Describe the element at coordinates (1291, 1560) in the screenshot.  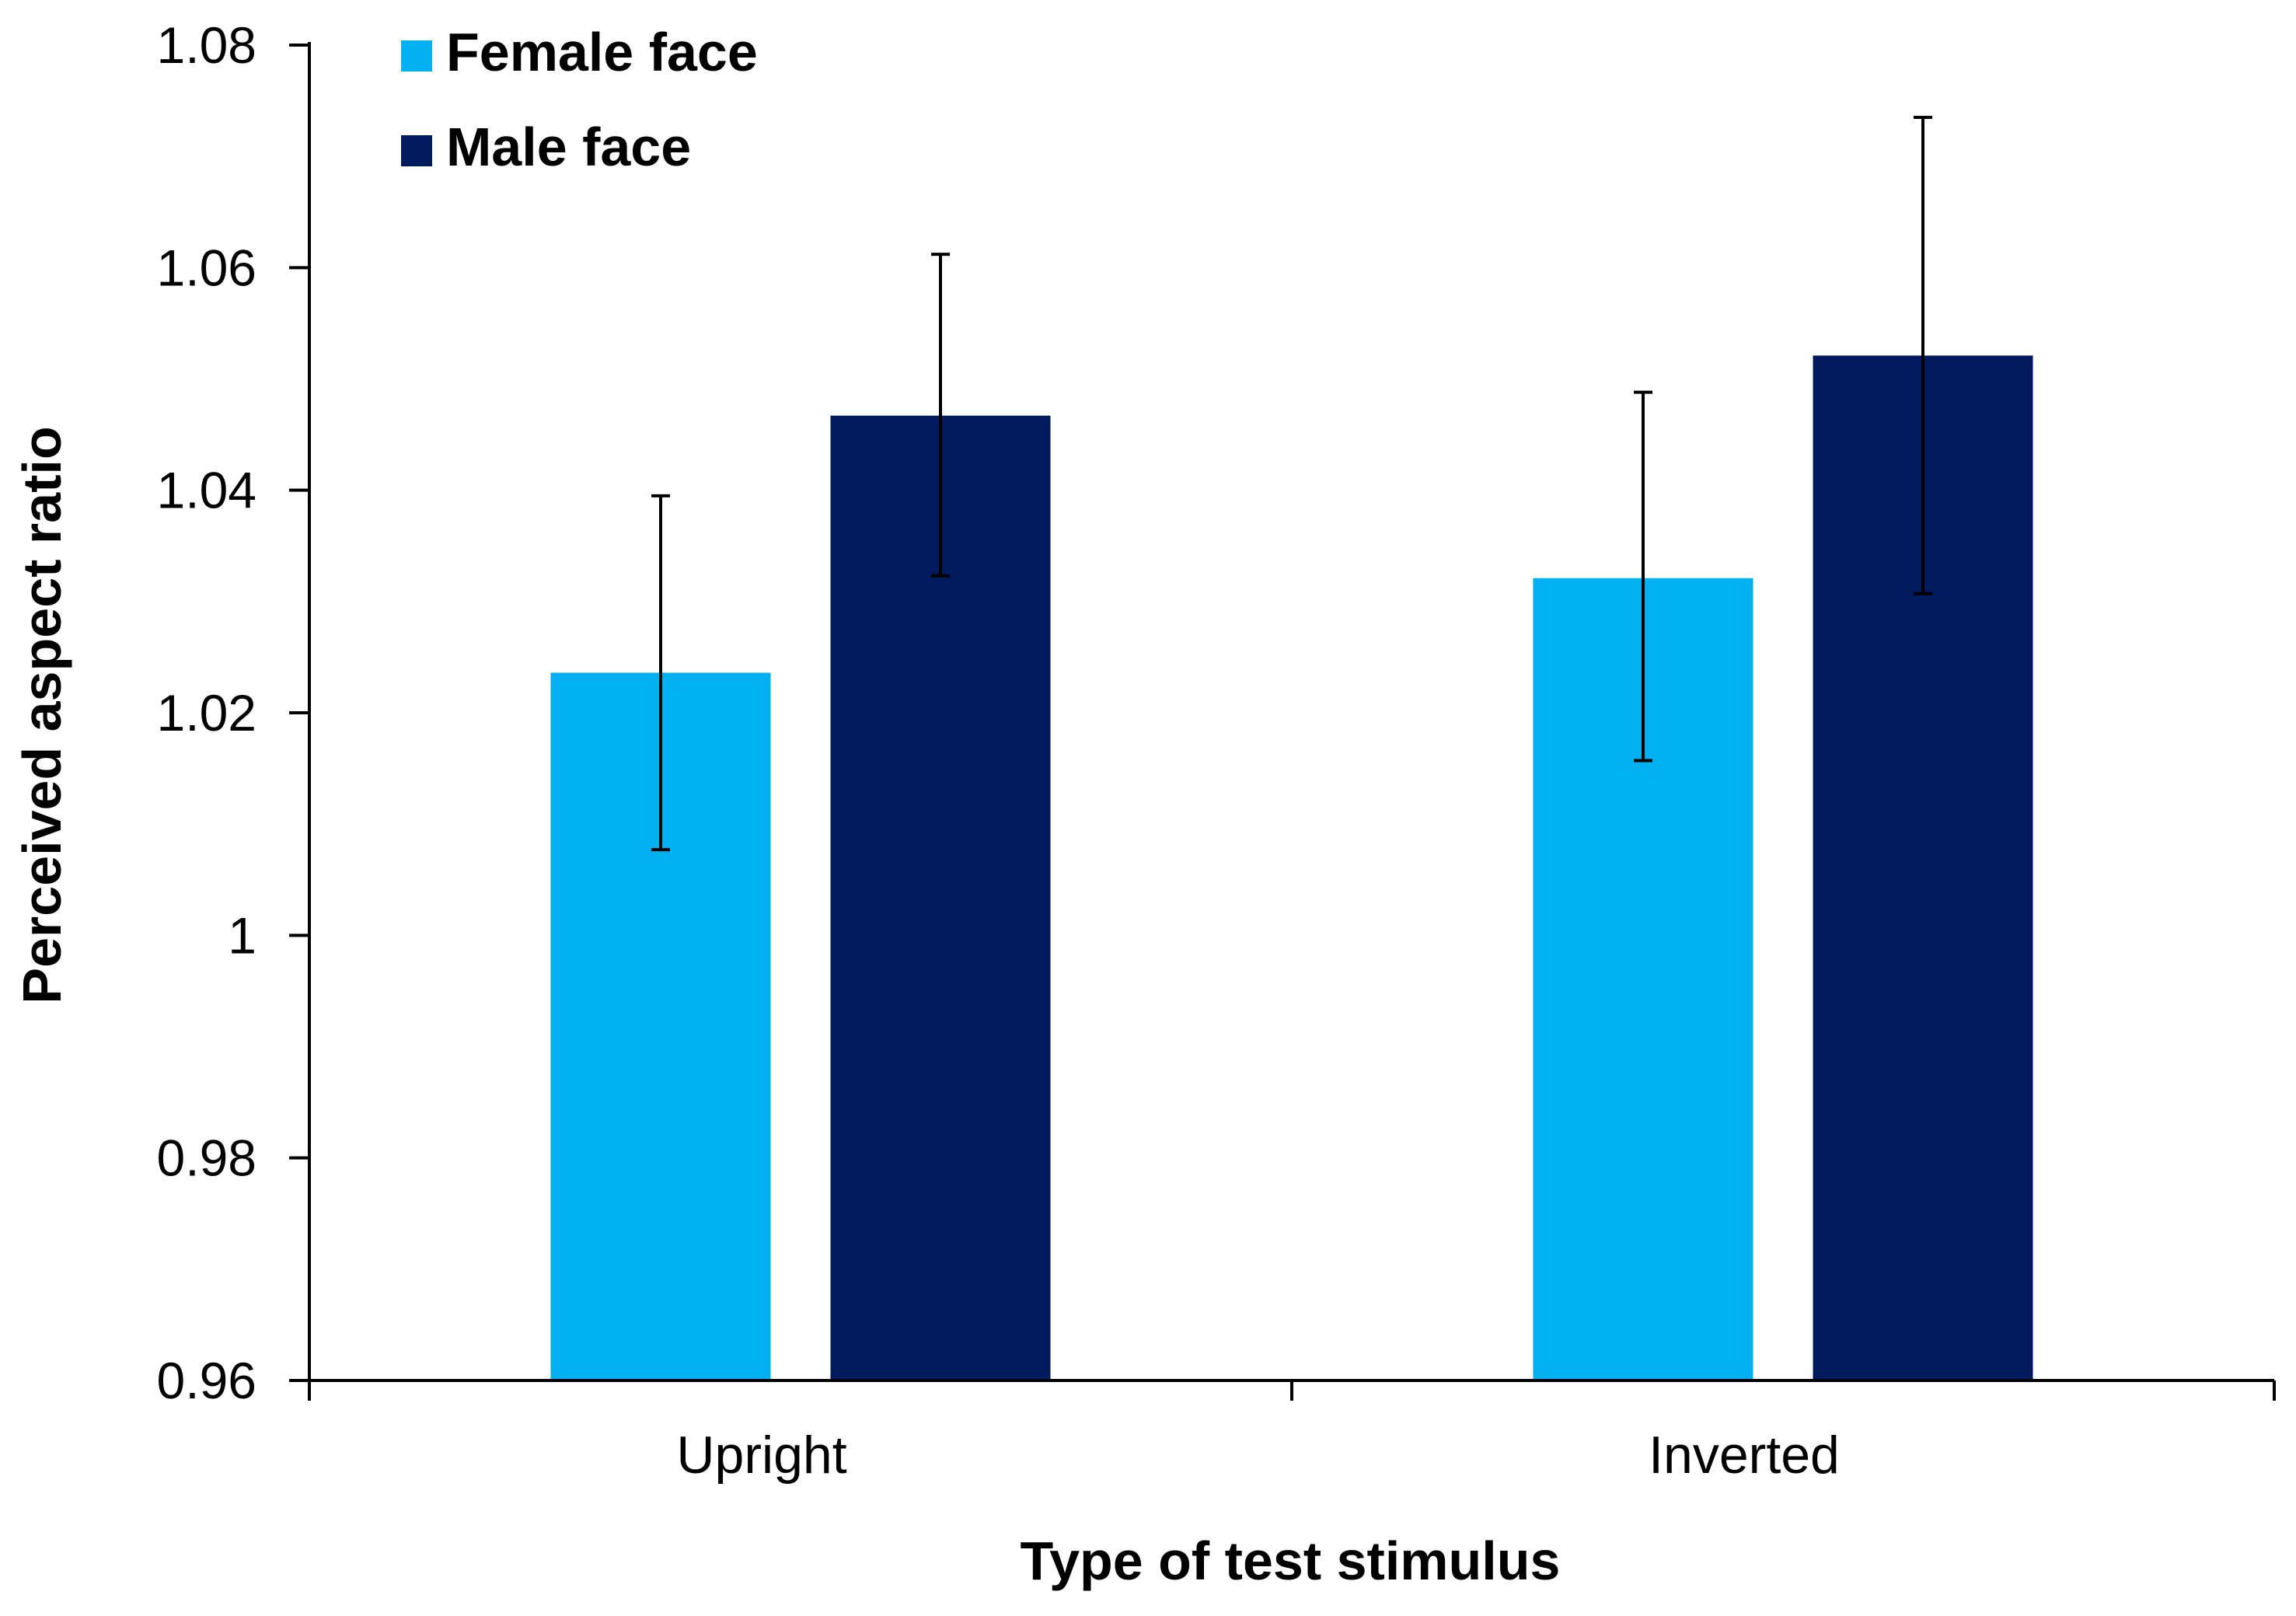
I see `x-axis-title: Type of test stimulus` at that location.